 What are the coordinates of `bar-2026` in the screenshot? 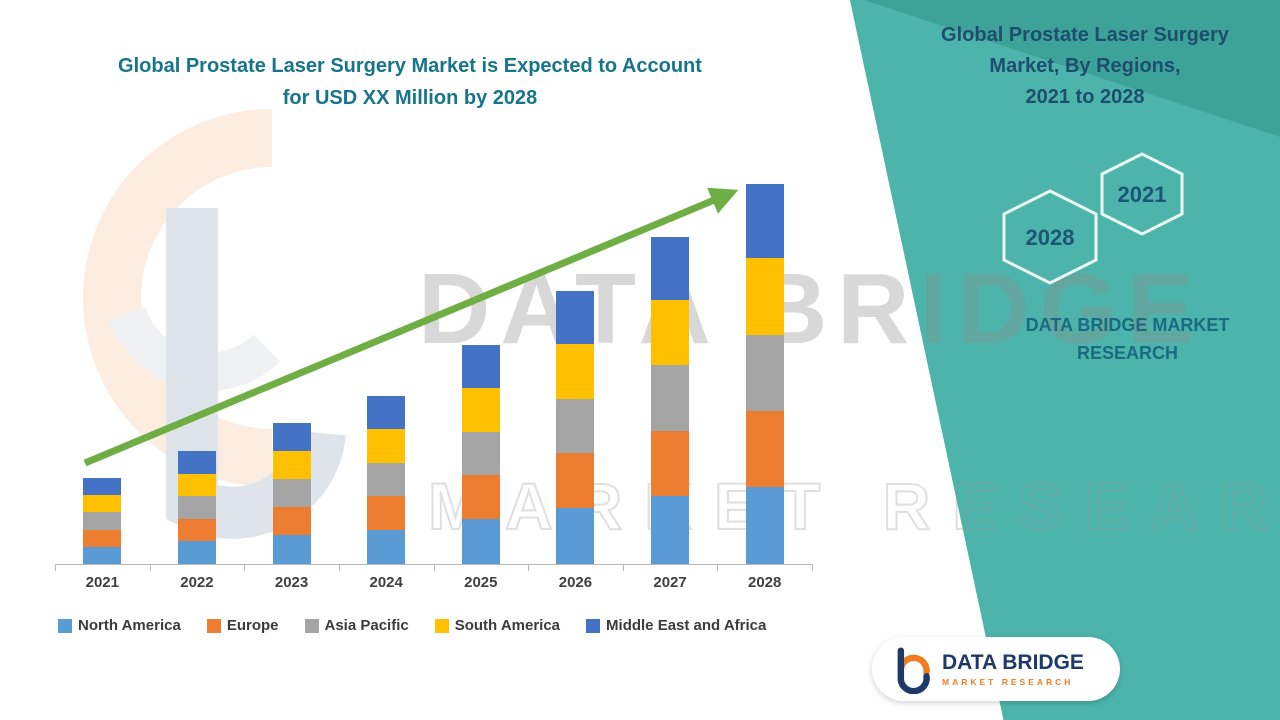 It's located at (575, 428).